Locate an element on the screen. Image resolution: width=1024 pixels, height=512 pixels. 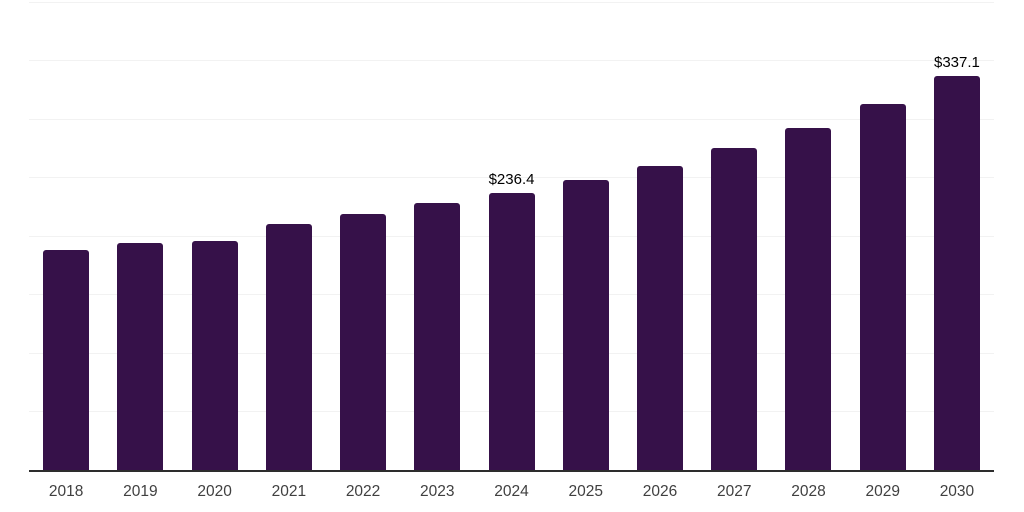
bar-group-2025 is located at coordinates (586, 236).